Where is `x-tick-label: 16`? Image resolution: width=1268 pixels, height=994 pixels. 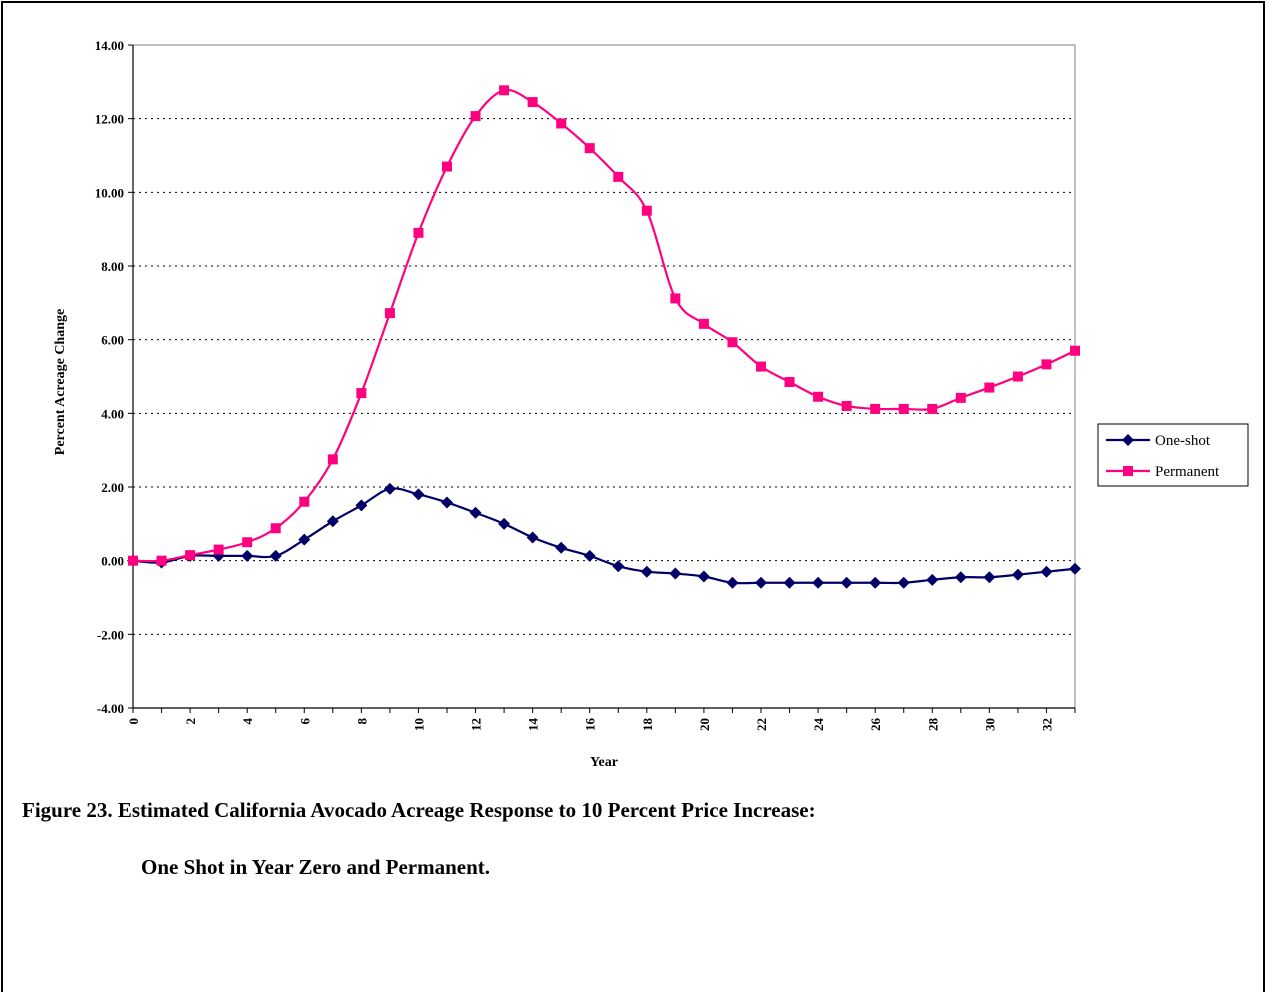 x-tick-label: 16 is located at coordinates (590, 725).